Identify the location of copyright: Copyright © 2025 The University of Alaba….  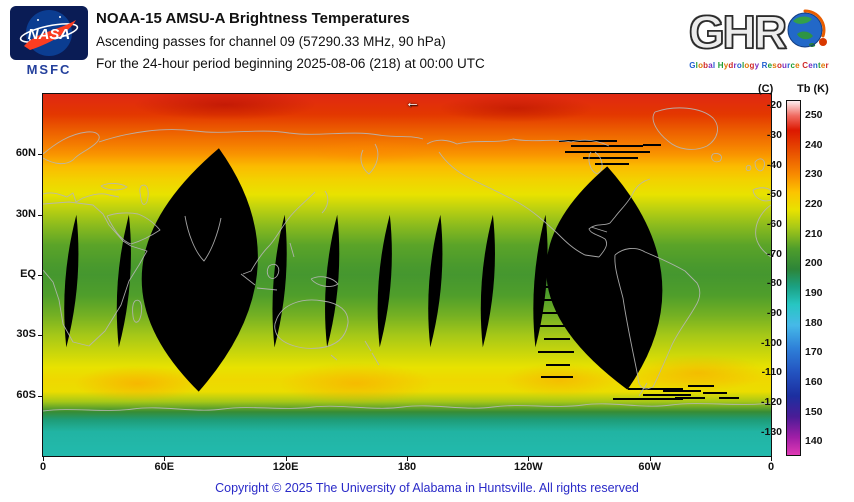
(427, 488).